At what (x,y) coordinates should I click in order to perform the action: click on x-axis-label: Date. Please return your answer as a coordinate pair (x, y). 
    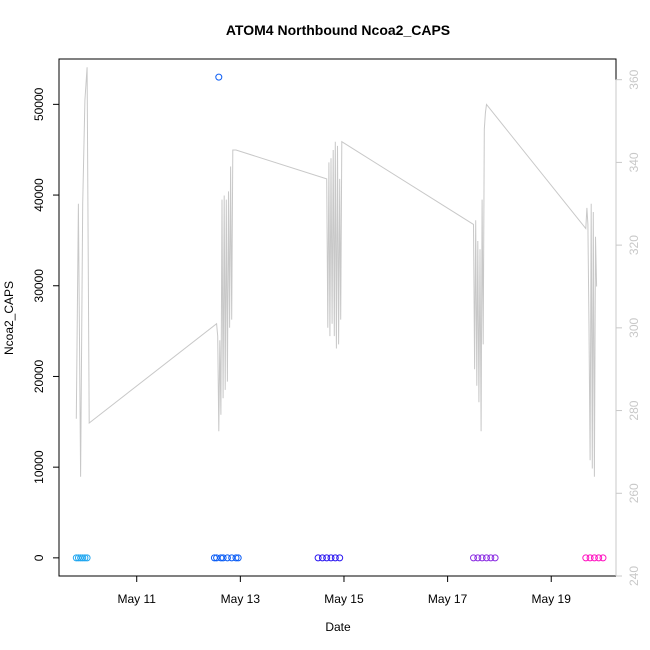
    Looking at the image, I should click on (338, 627).